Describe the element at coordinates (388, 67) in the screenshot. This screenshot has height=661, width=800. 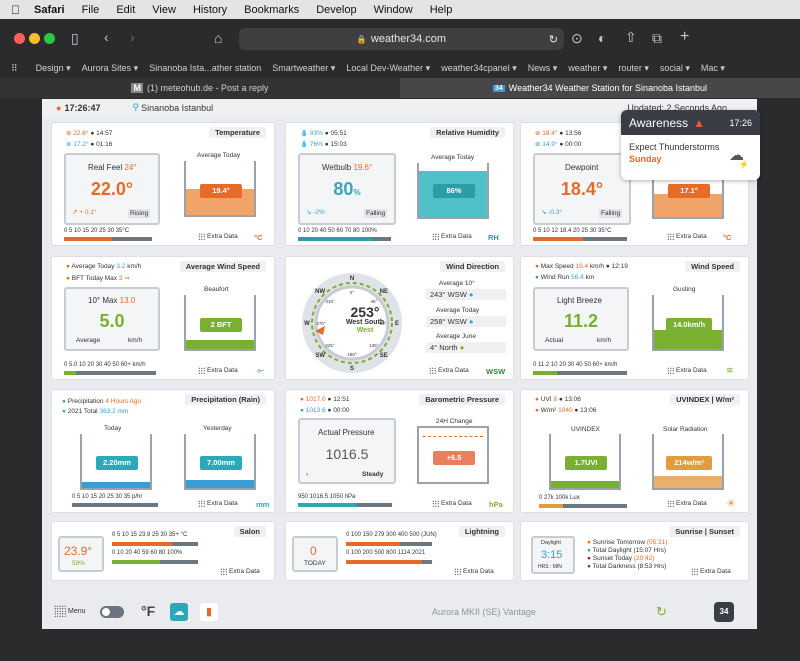
I see `bookmark-localdev: Local Dev-Weather ▾` at that location.